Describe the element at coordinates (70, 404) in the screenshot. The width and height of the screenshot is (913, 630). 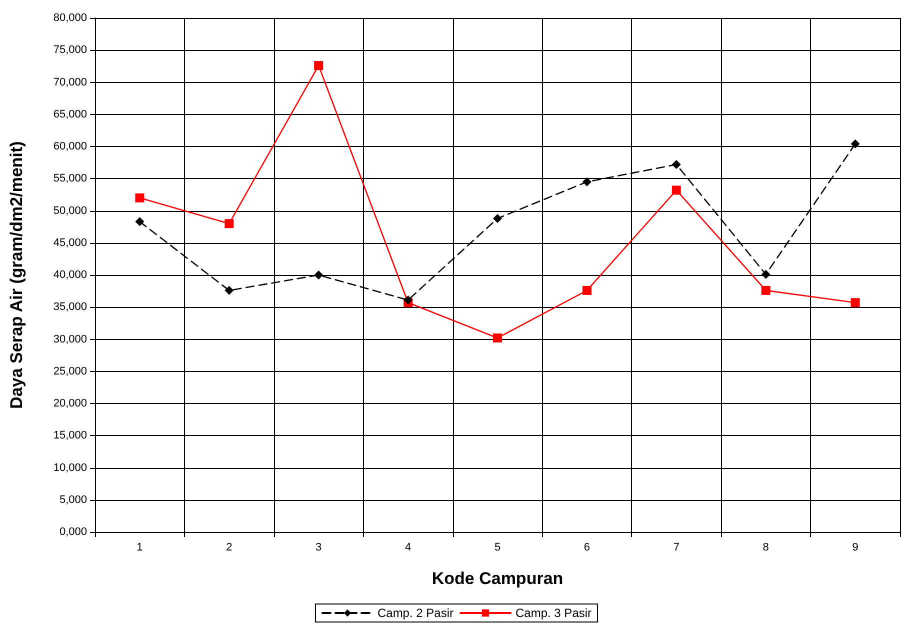
I see `y-tick-label: 20,000` at that location.